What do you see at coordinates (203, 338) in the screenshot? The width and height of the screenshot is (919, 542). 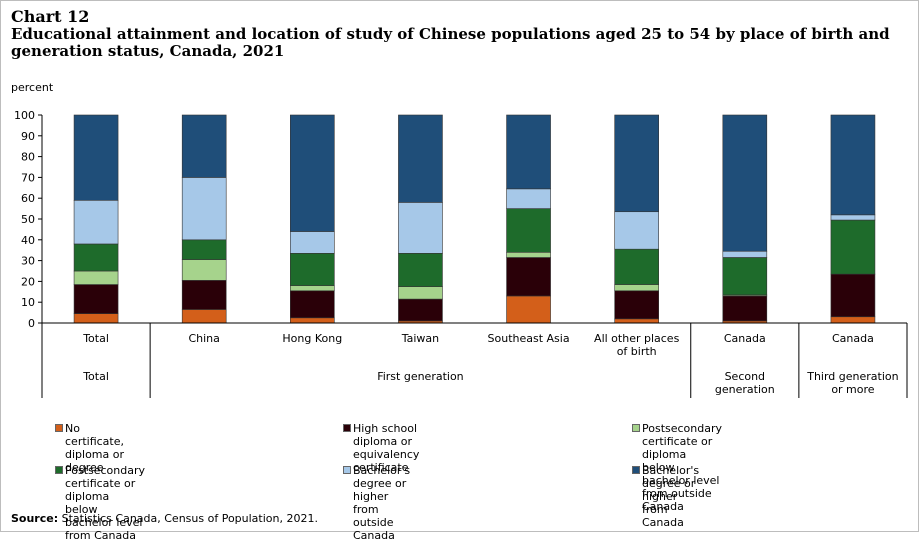 I see `category-label: China` at bounding box center [203, 338].